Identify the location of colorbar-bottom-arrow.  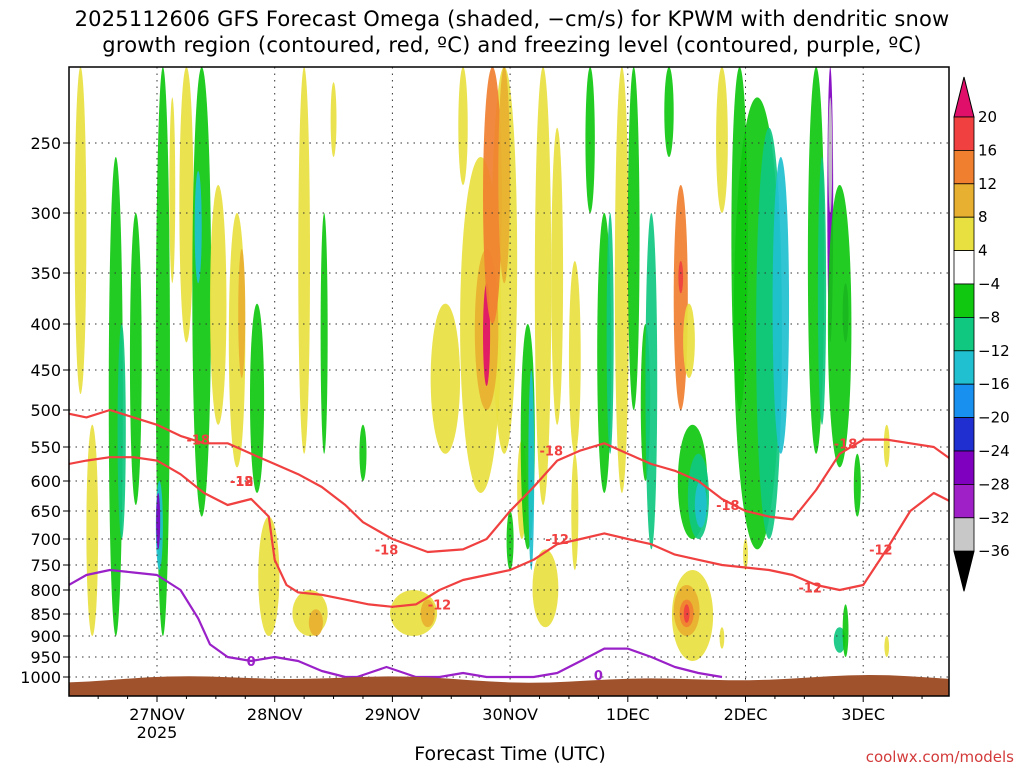
(964, 571).